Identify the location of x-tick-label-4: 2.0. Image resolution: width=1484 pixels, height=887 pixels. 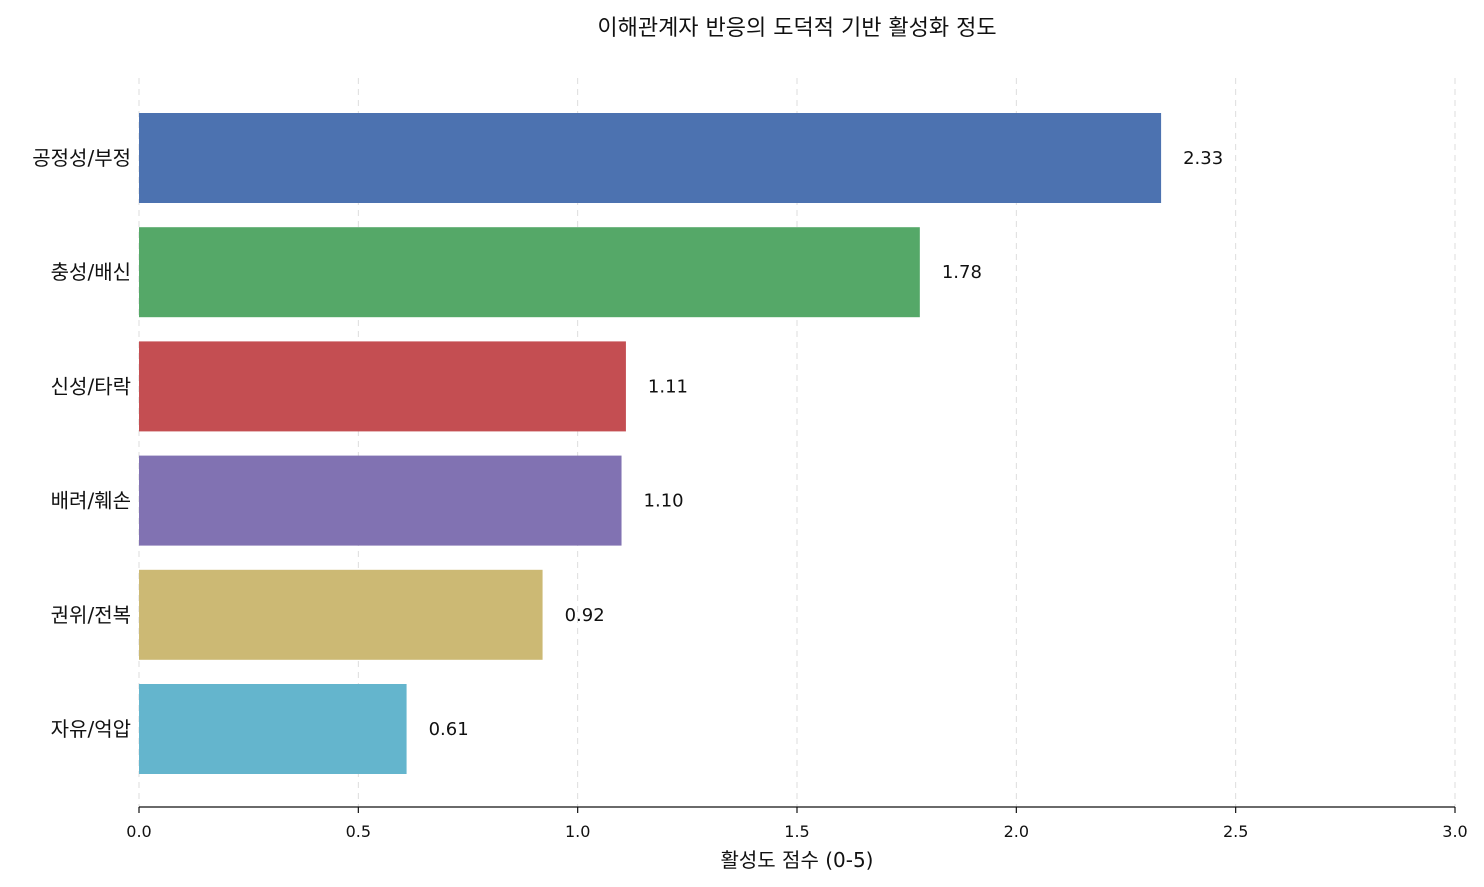
(1016, 831).